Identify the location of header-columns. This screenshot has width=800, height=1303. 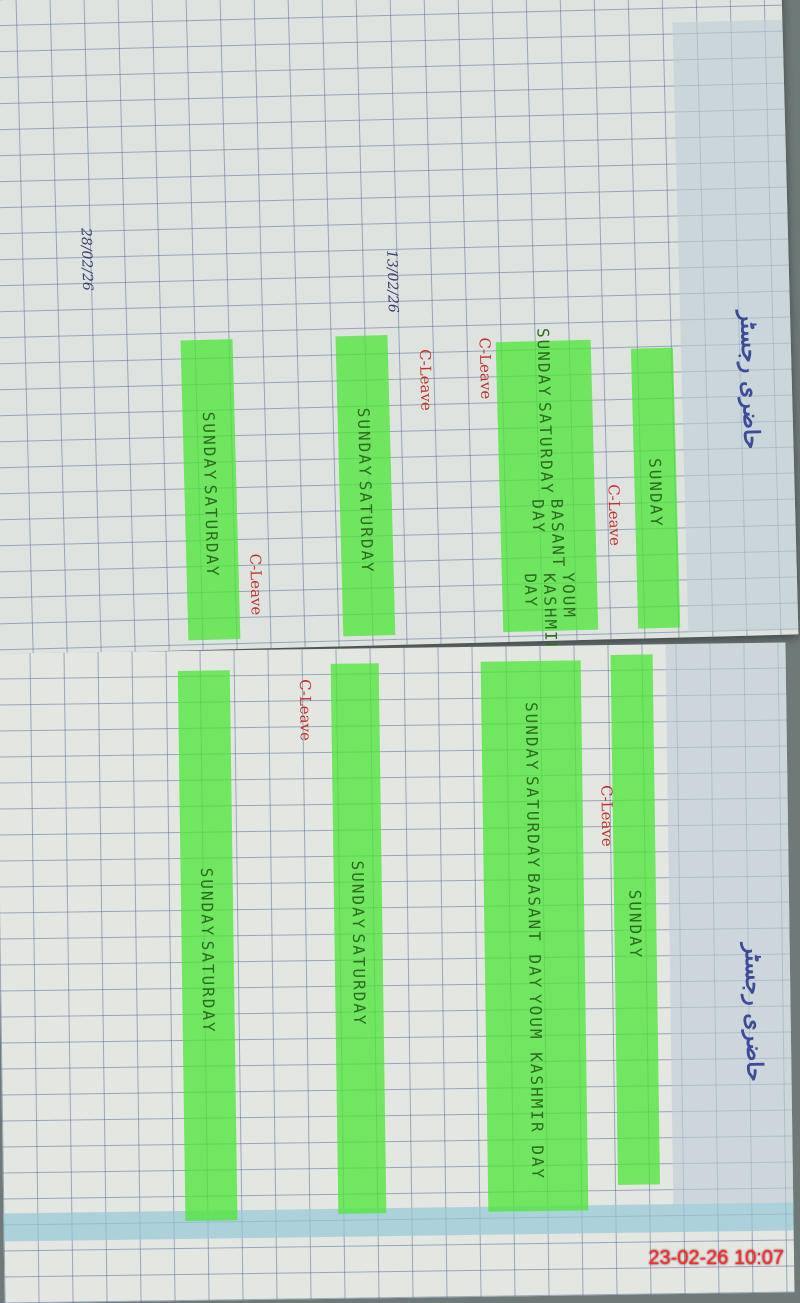
(729, 923).